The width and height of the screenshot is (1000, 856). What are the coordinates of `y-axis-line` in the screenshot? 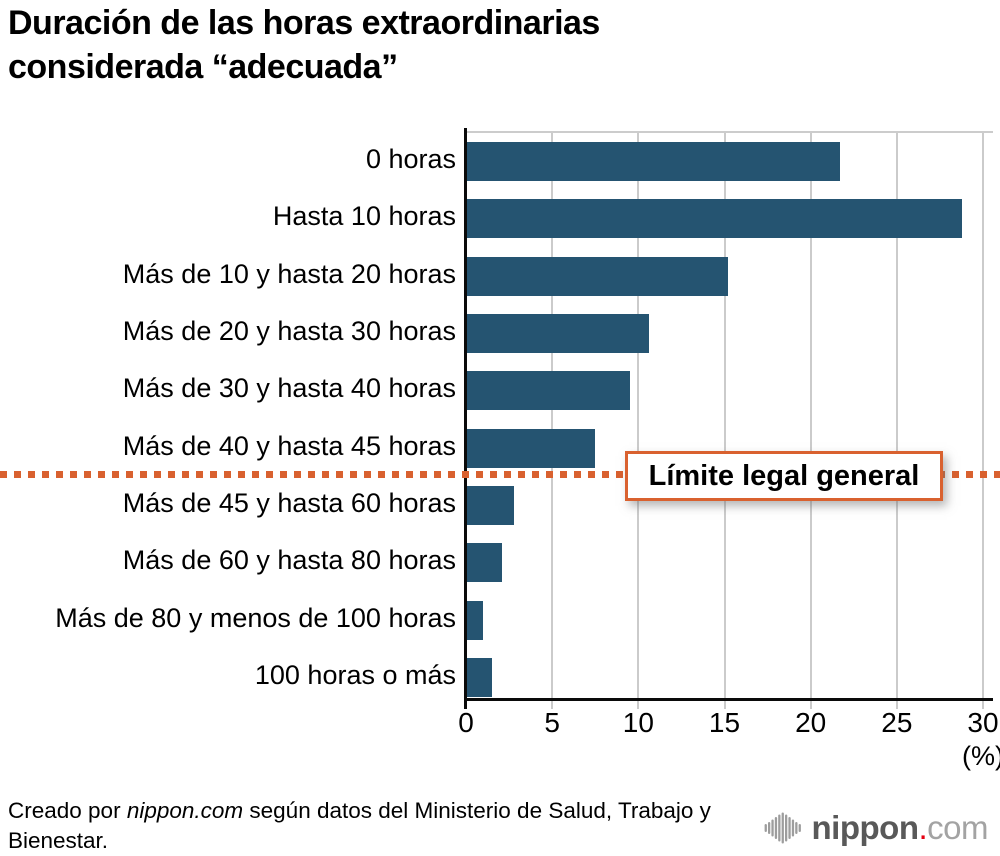 It's located at (465, 418).